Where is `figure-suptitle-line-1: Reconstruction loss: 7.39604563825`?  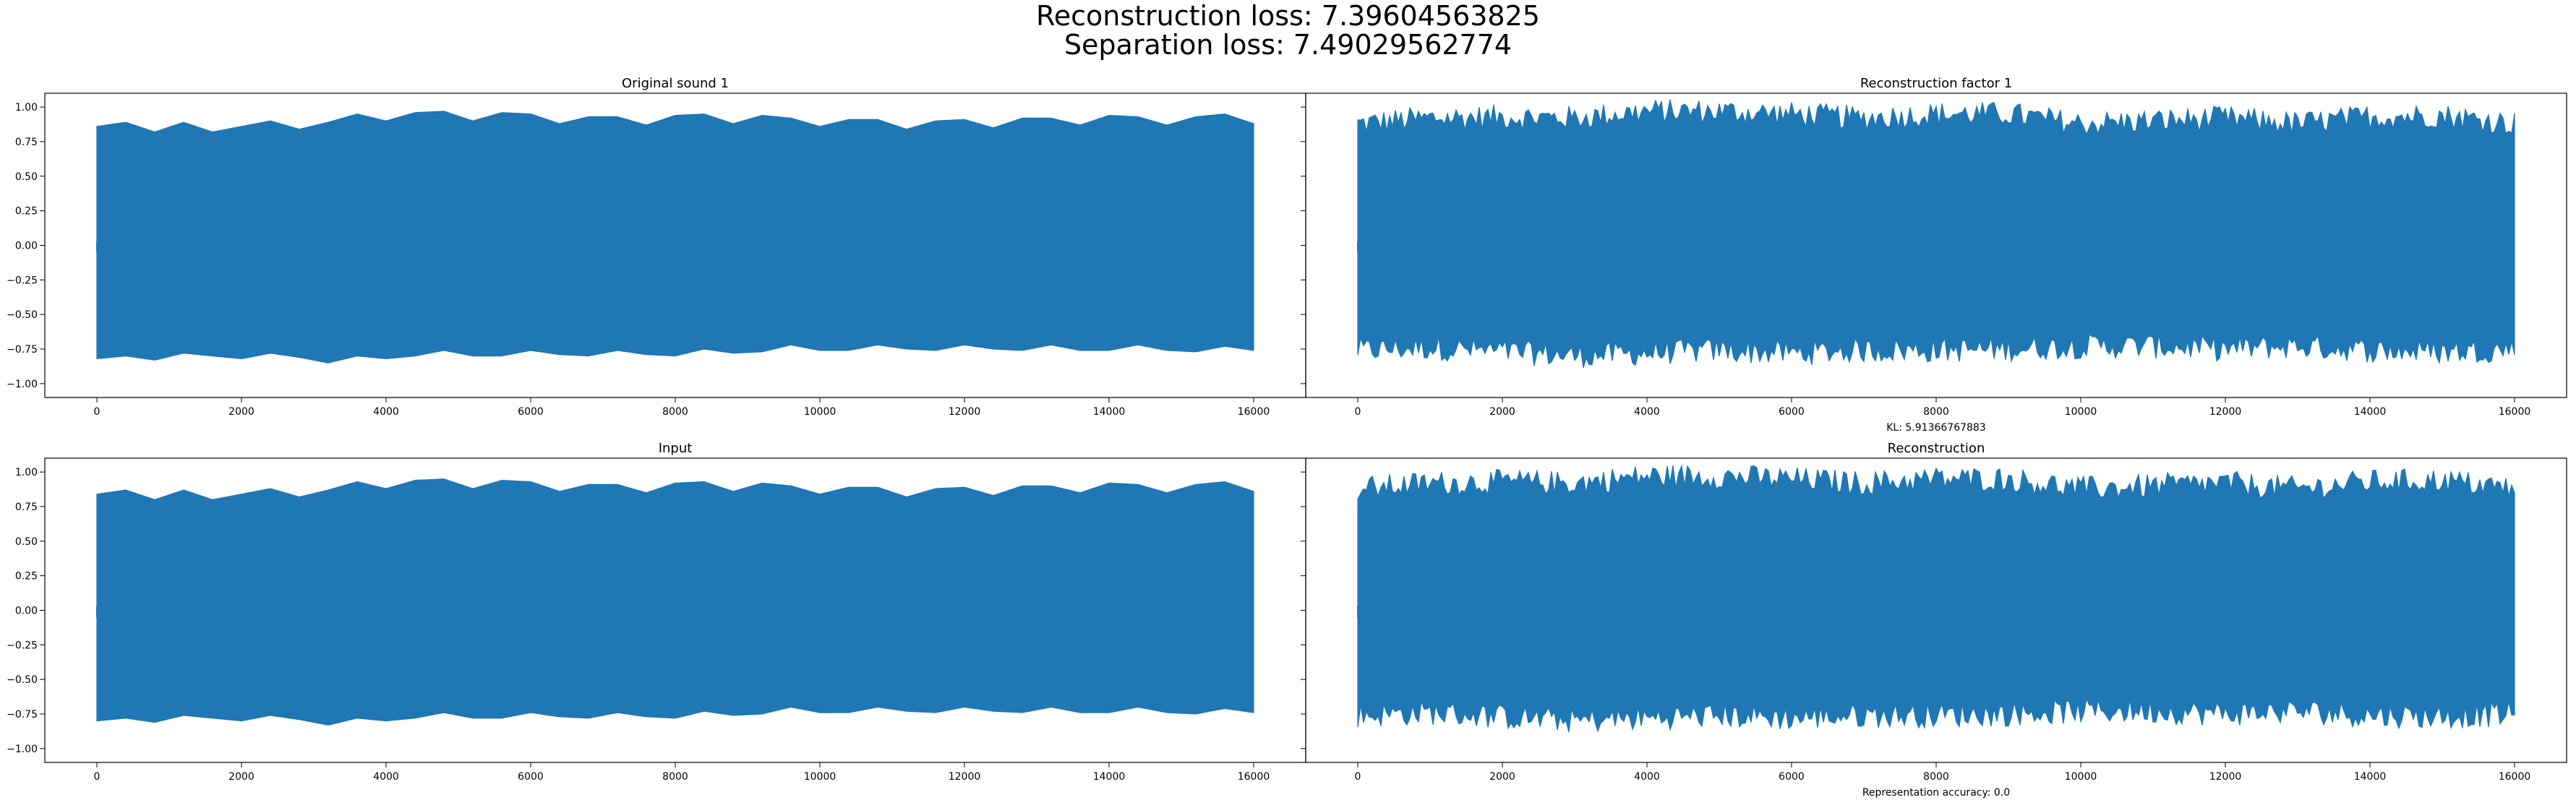 figure-suptitle-line-1: Reconstruction loss: 7.39604563825 is located at coordinates (1288, 16).